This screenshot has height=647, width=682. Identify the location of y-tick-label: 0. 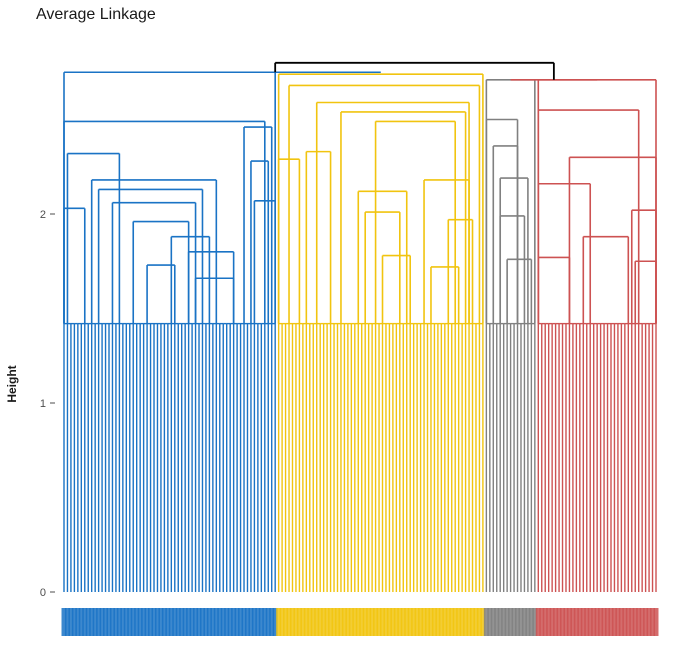
(43, 593).